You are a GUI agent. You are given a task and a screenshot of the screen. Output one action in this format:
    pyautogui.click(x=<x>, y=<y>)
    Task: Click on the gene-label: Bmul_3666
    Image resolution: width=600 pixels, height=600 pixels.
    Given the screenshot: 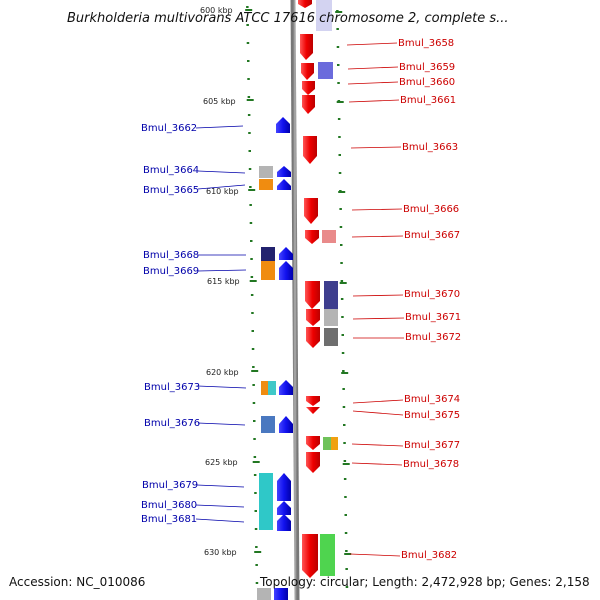 What is the action you would take?
    pyautogui.click(x=431, y=209)
    